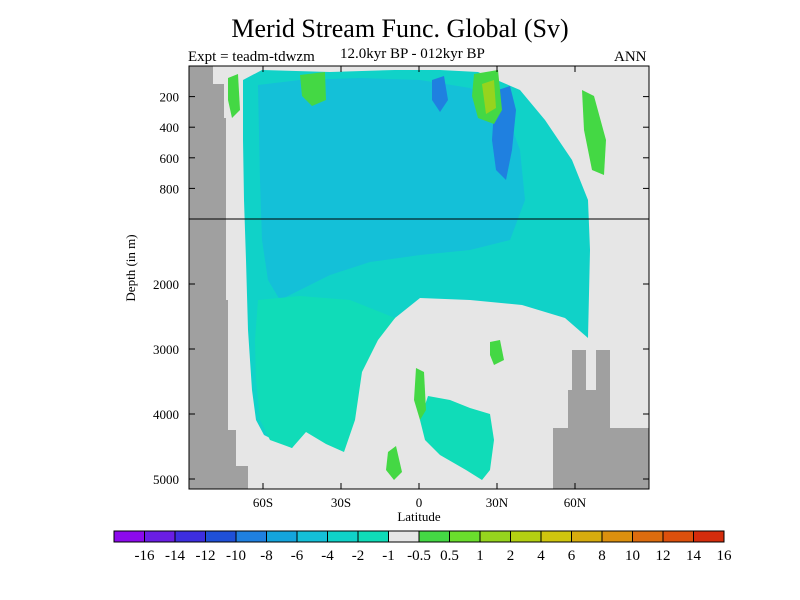 The height and width of the screenshot is (600, 800). Describe the element at coordinates (457, 438) in the screenshot. I see `contour-band-abyssal-north` at that location.